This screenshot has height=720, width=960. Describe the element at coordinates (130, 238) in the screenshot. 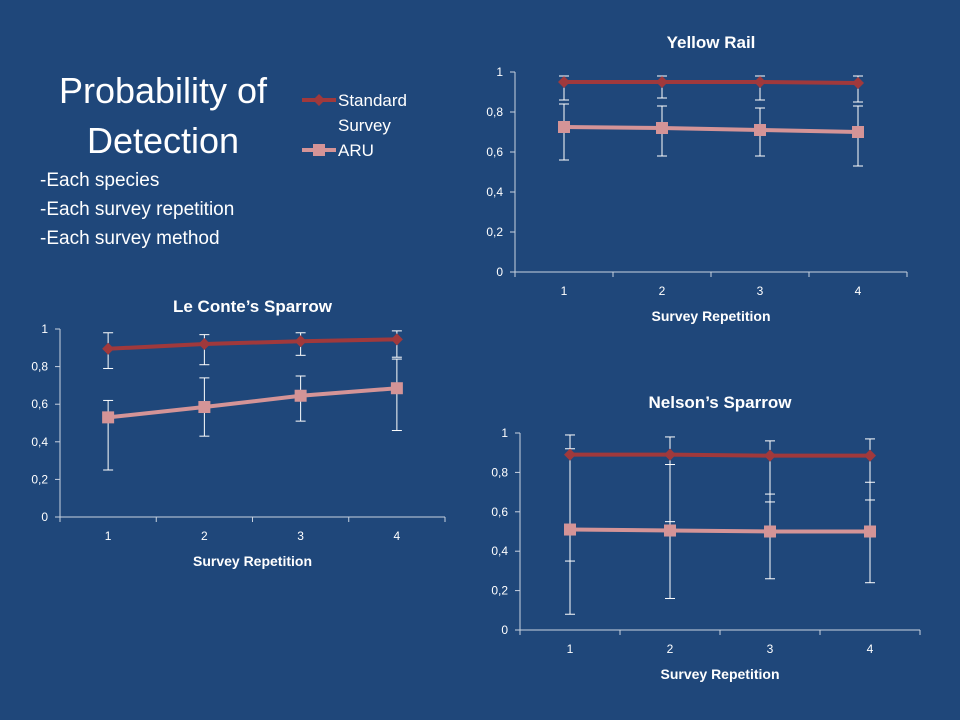

I see `bullet-item: -Each survey method` at that location.